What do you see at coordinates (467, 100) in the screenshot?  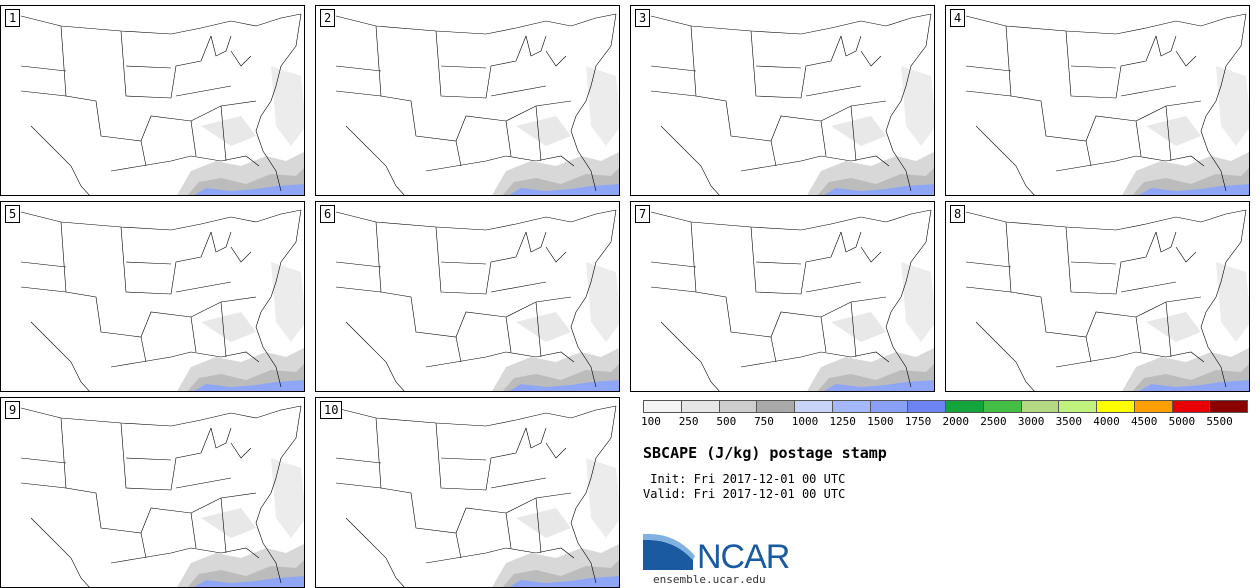 I see `map-panel: 2` at bounding box center [467, 100].